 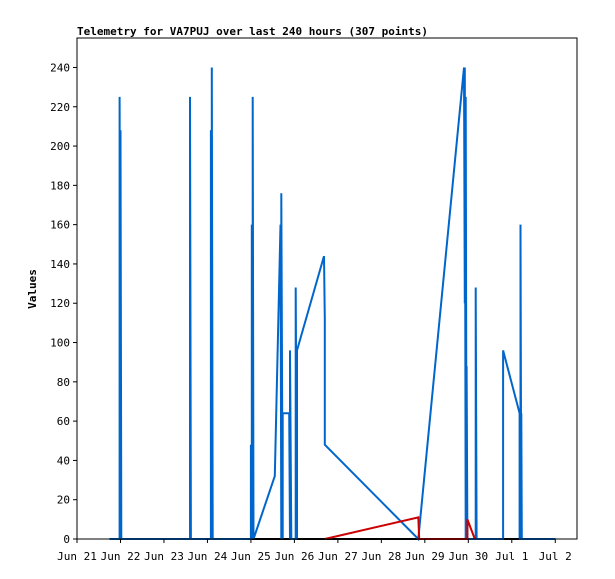 I want to click on y-tick-label: 0, so click(x=66, y=539).